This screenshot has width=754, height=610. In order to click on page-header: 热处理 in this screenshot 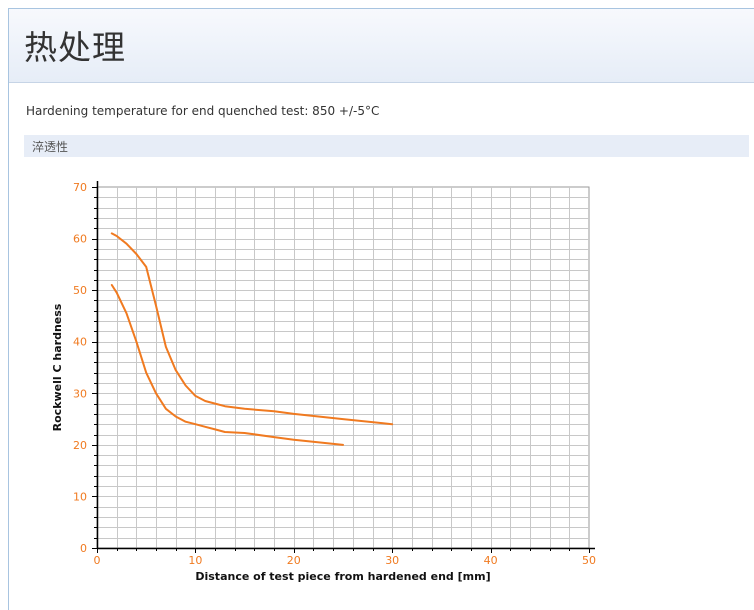, I will do `click(381, 46)`.